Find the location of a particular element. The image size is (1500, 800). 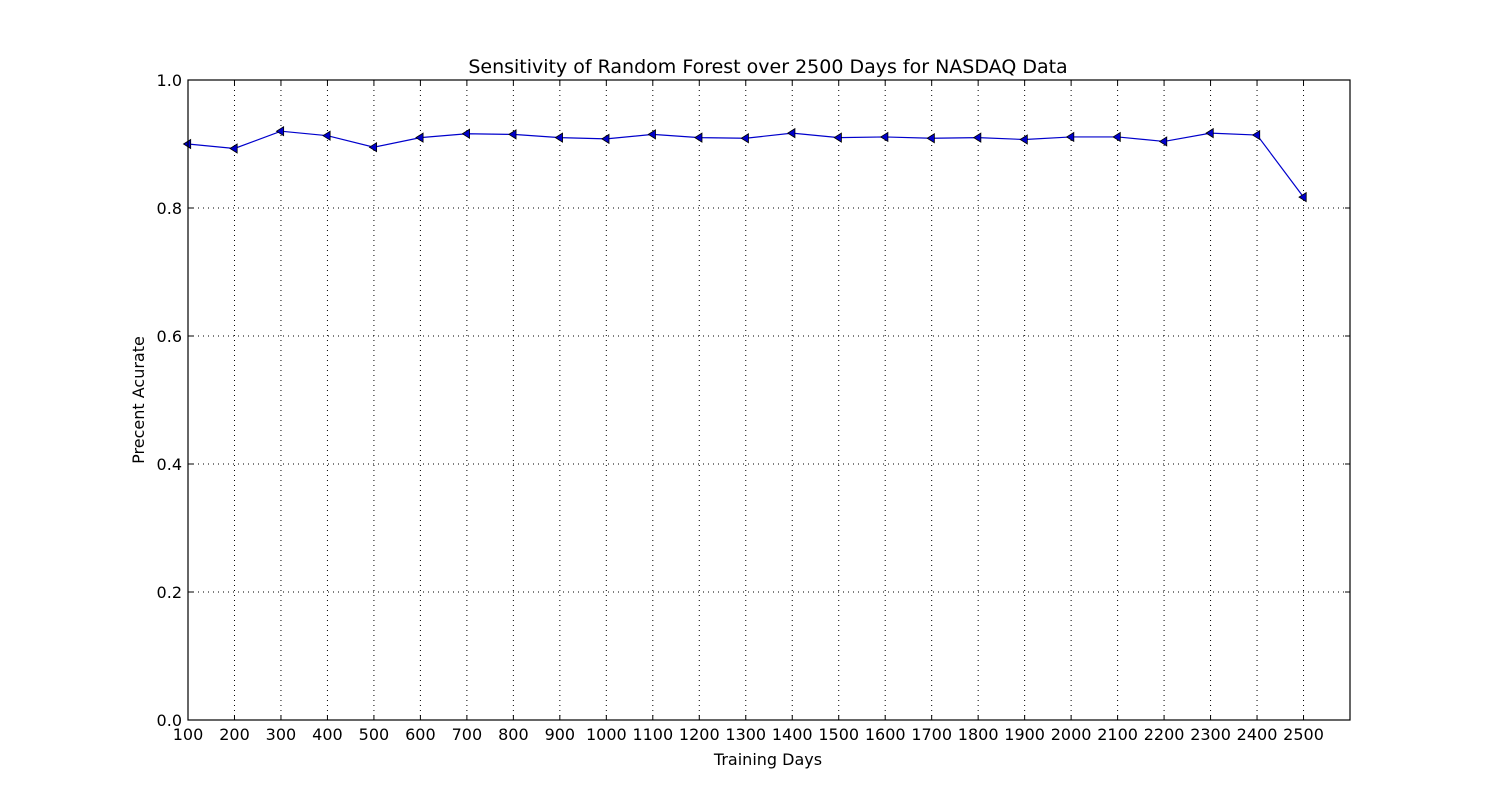

x-tick-label: 2500 is located at coordinates (1303, 734).